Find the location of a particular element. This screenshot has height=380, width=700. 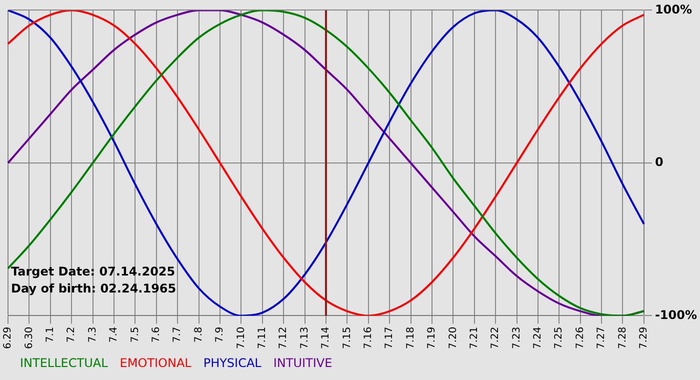

x-tick-label: 7.11 is located at coordinates (262, 337).